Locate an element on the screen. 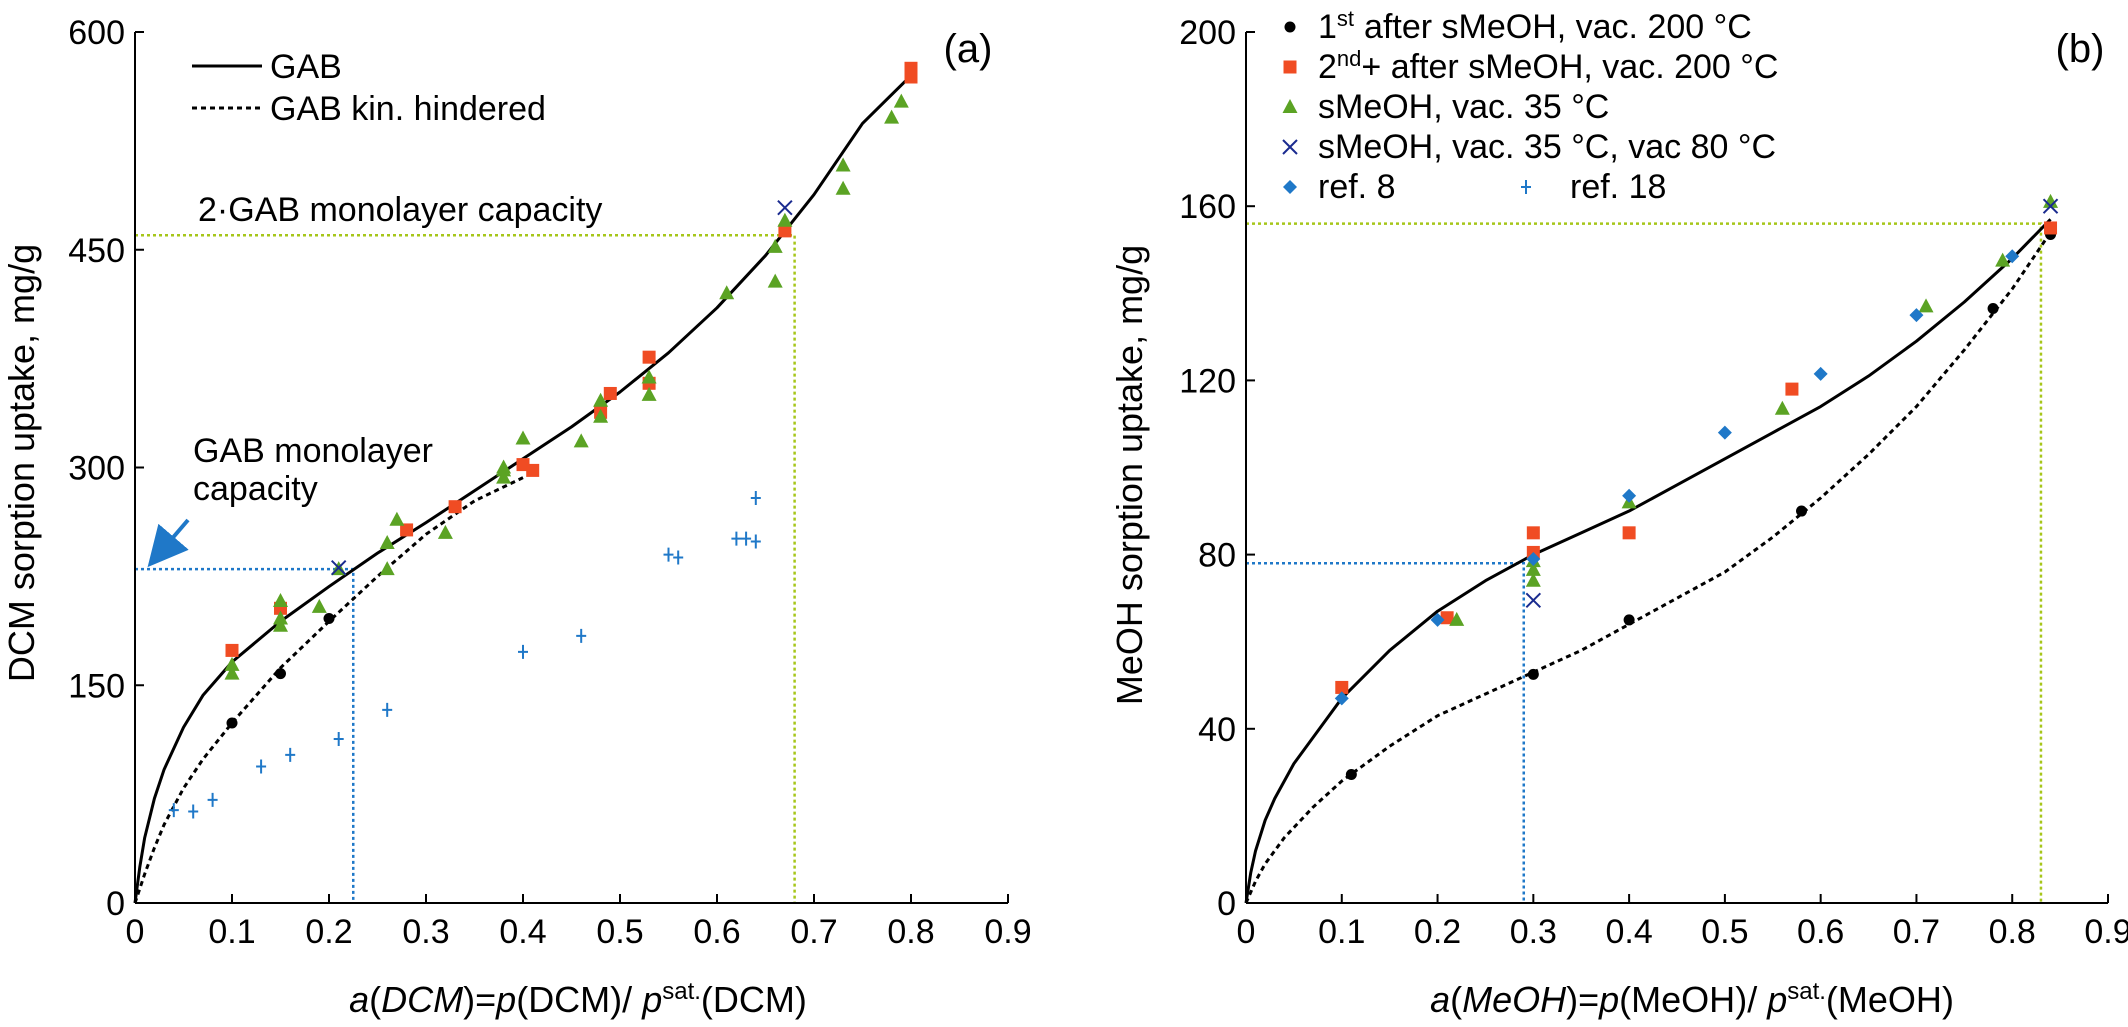 The width and height of the screenshot is (2128, 1027). x-tick-label: 0.4 is located at coordinates (1628, 932).